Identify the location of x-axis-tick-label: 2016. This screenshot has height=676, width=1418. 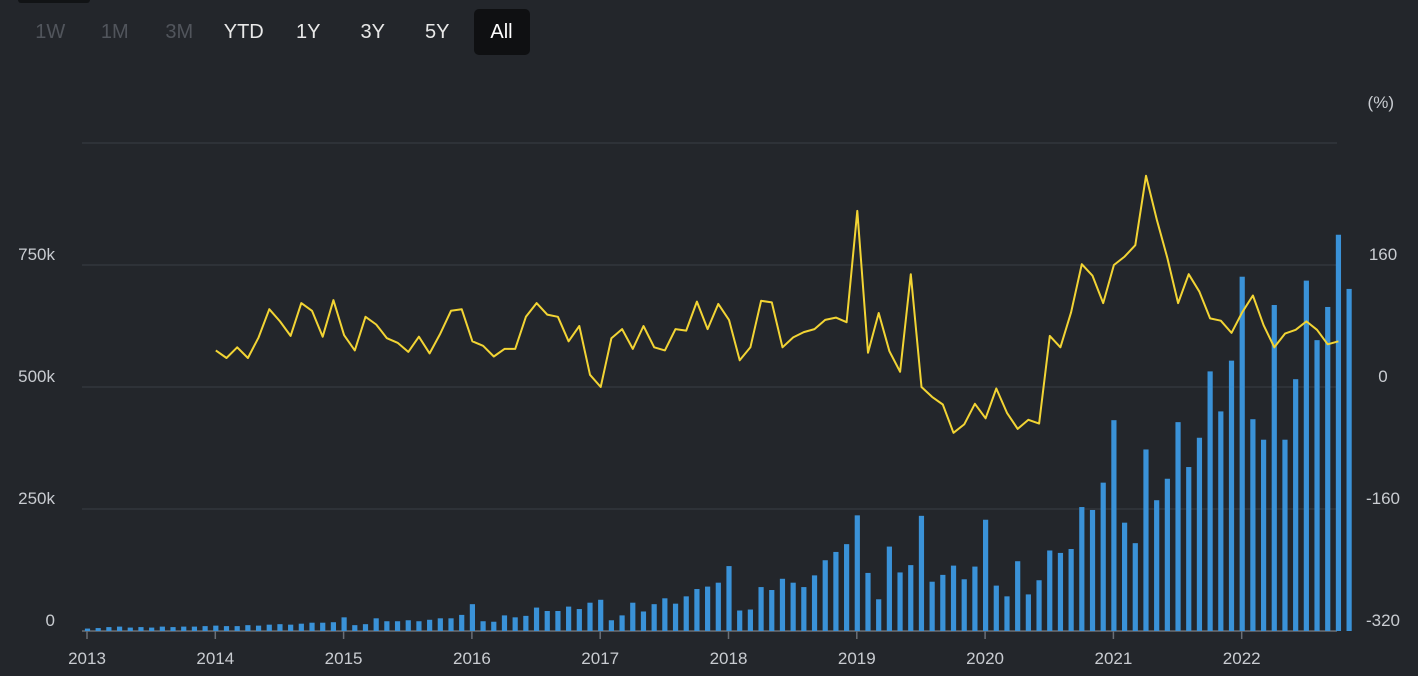
(472, 658).